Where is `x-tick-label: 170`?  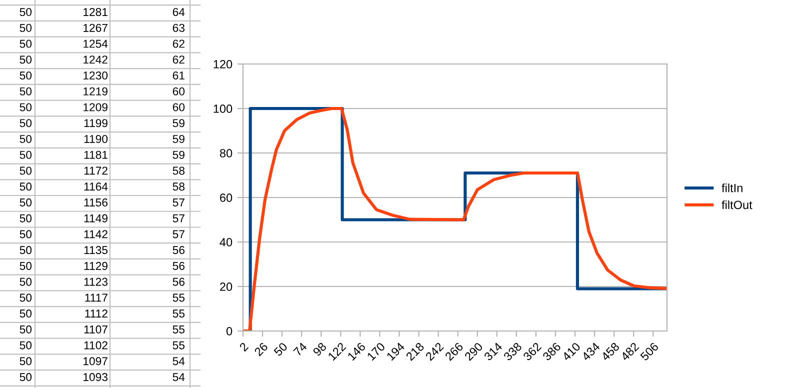 x-tick-label: 170 is located at coordinates (376, 351).